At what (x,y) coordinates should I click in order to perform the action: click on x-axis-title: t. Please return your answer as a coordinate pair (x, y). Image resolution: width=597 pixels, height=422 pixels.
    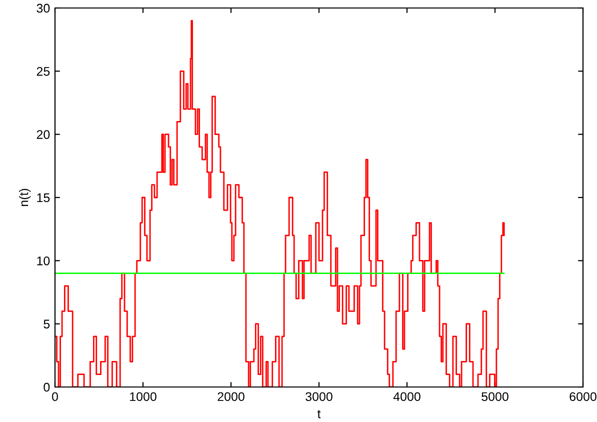
    Looking at the image, I should click on (319, 414).